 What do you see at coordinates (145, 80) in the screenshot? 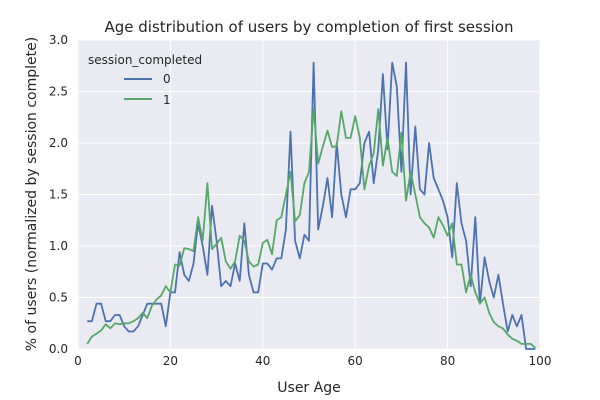
I see `legend: session_completed 0 1` at bounding box center [145, 80].